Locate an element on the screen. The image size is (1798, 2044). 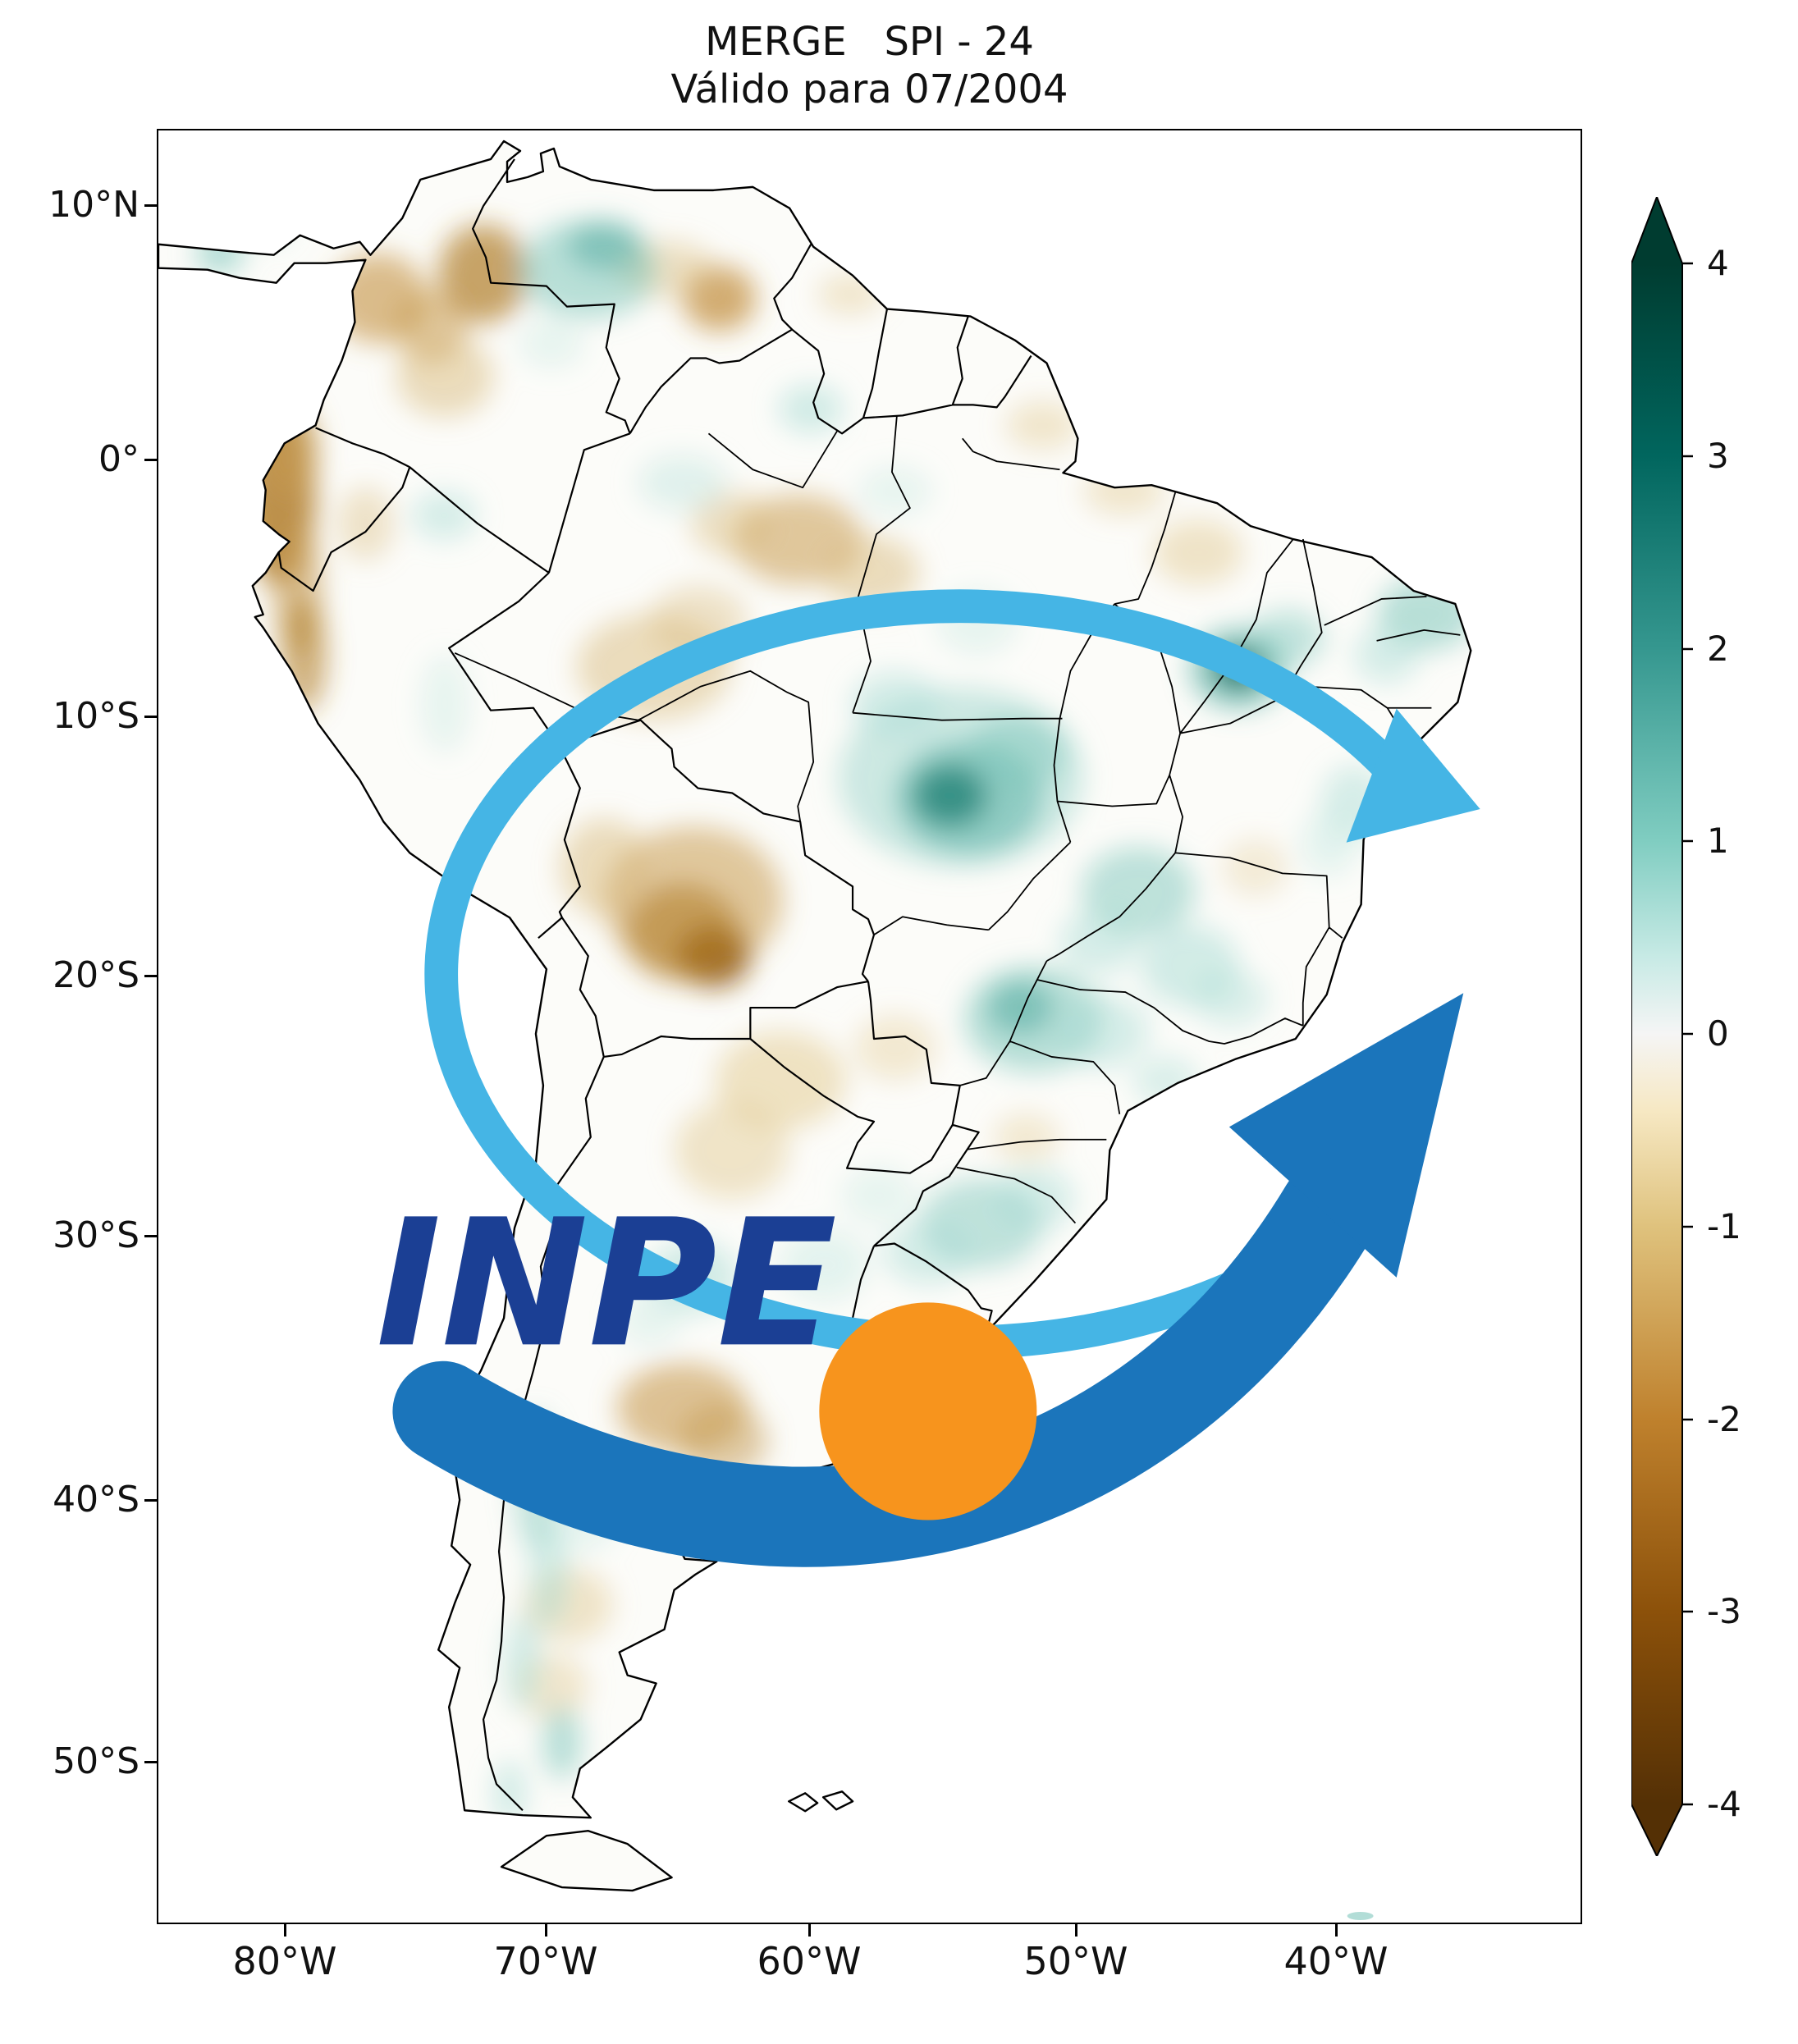
logo-ball is located at coordinates (928, 1411).